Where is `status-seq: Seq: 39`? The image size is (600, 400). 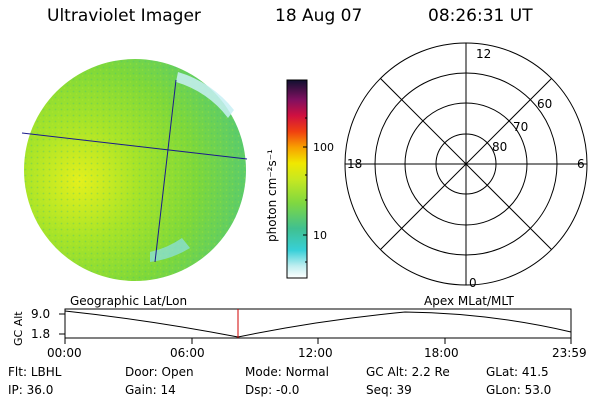 status-seq: Seq: 39 is located at coordinates (389, 390).